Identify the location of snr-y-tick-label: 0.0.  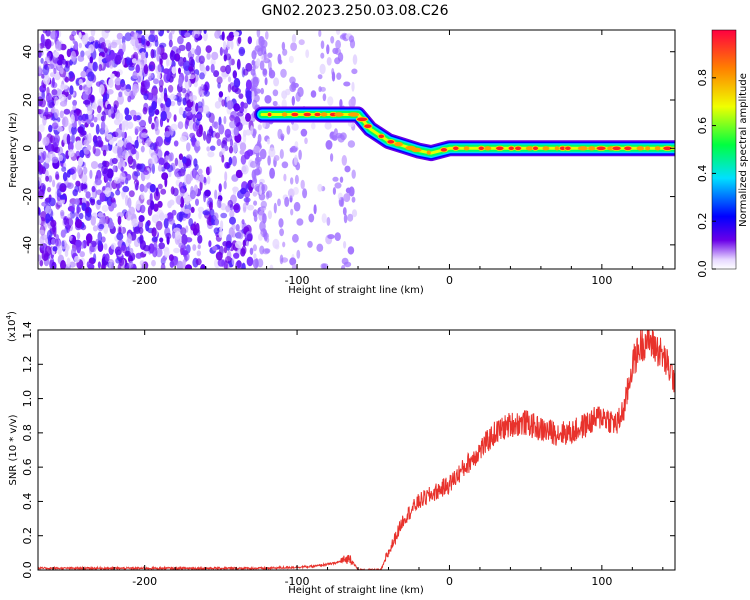
(27, 570).